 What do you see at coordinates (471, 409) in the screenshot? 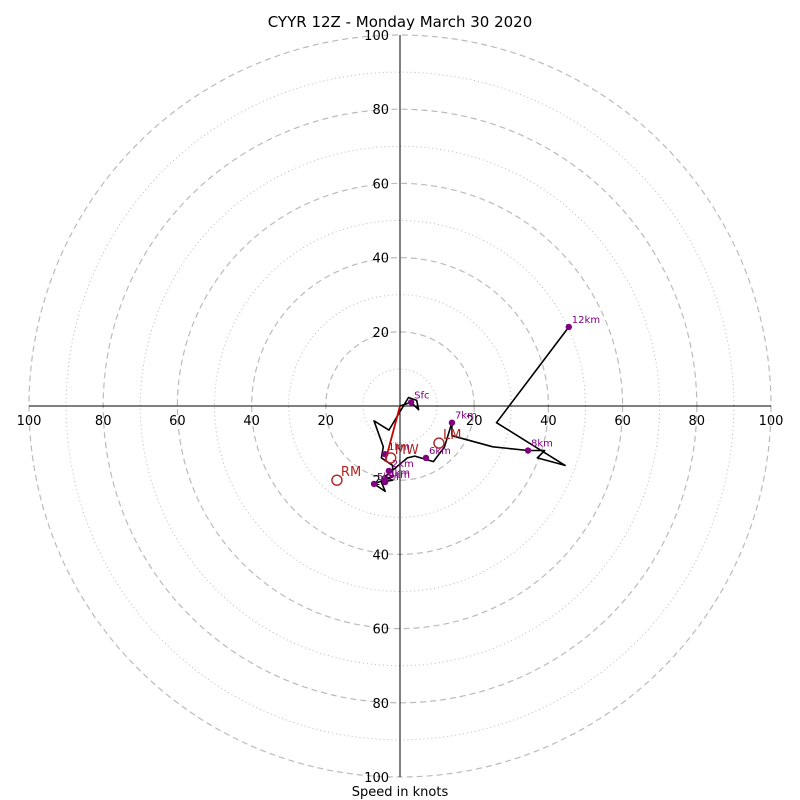
I see `hodograph-trace` at bounding box center [471, 409].